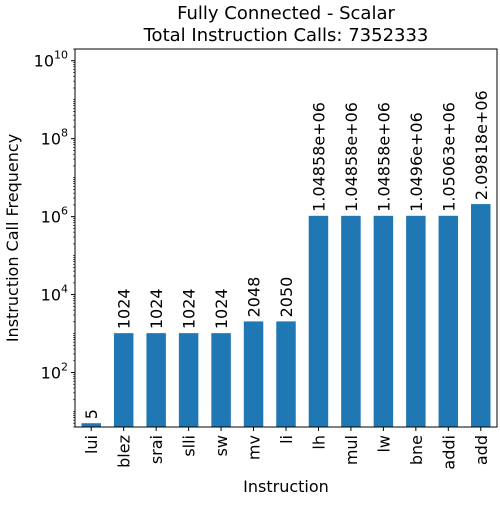 This screenshot has width=500, height=505. Describe the element at coordinates (481, 145) in the screenshot. I see `value-label-add: 2.09818e+06` at that location.